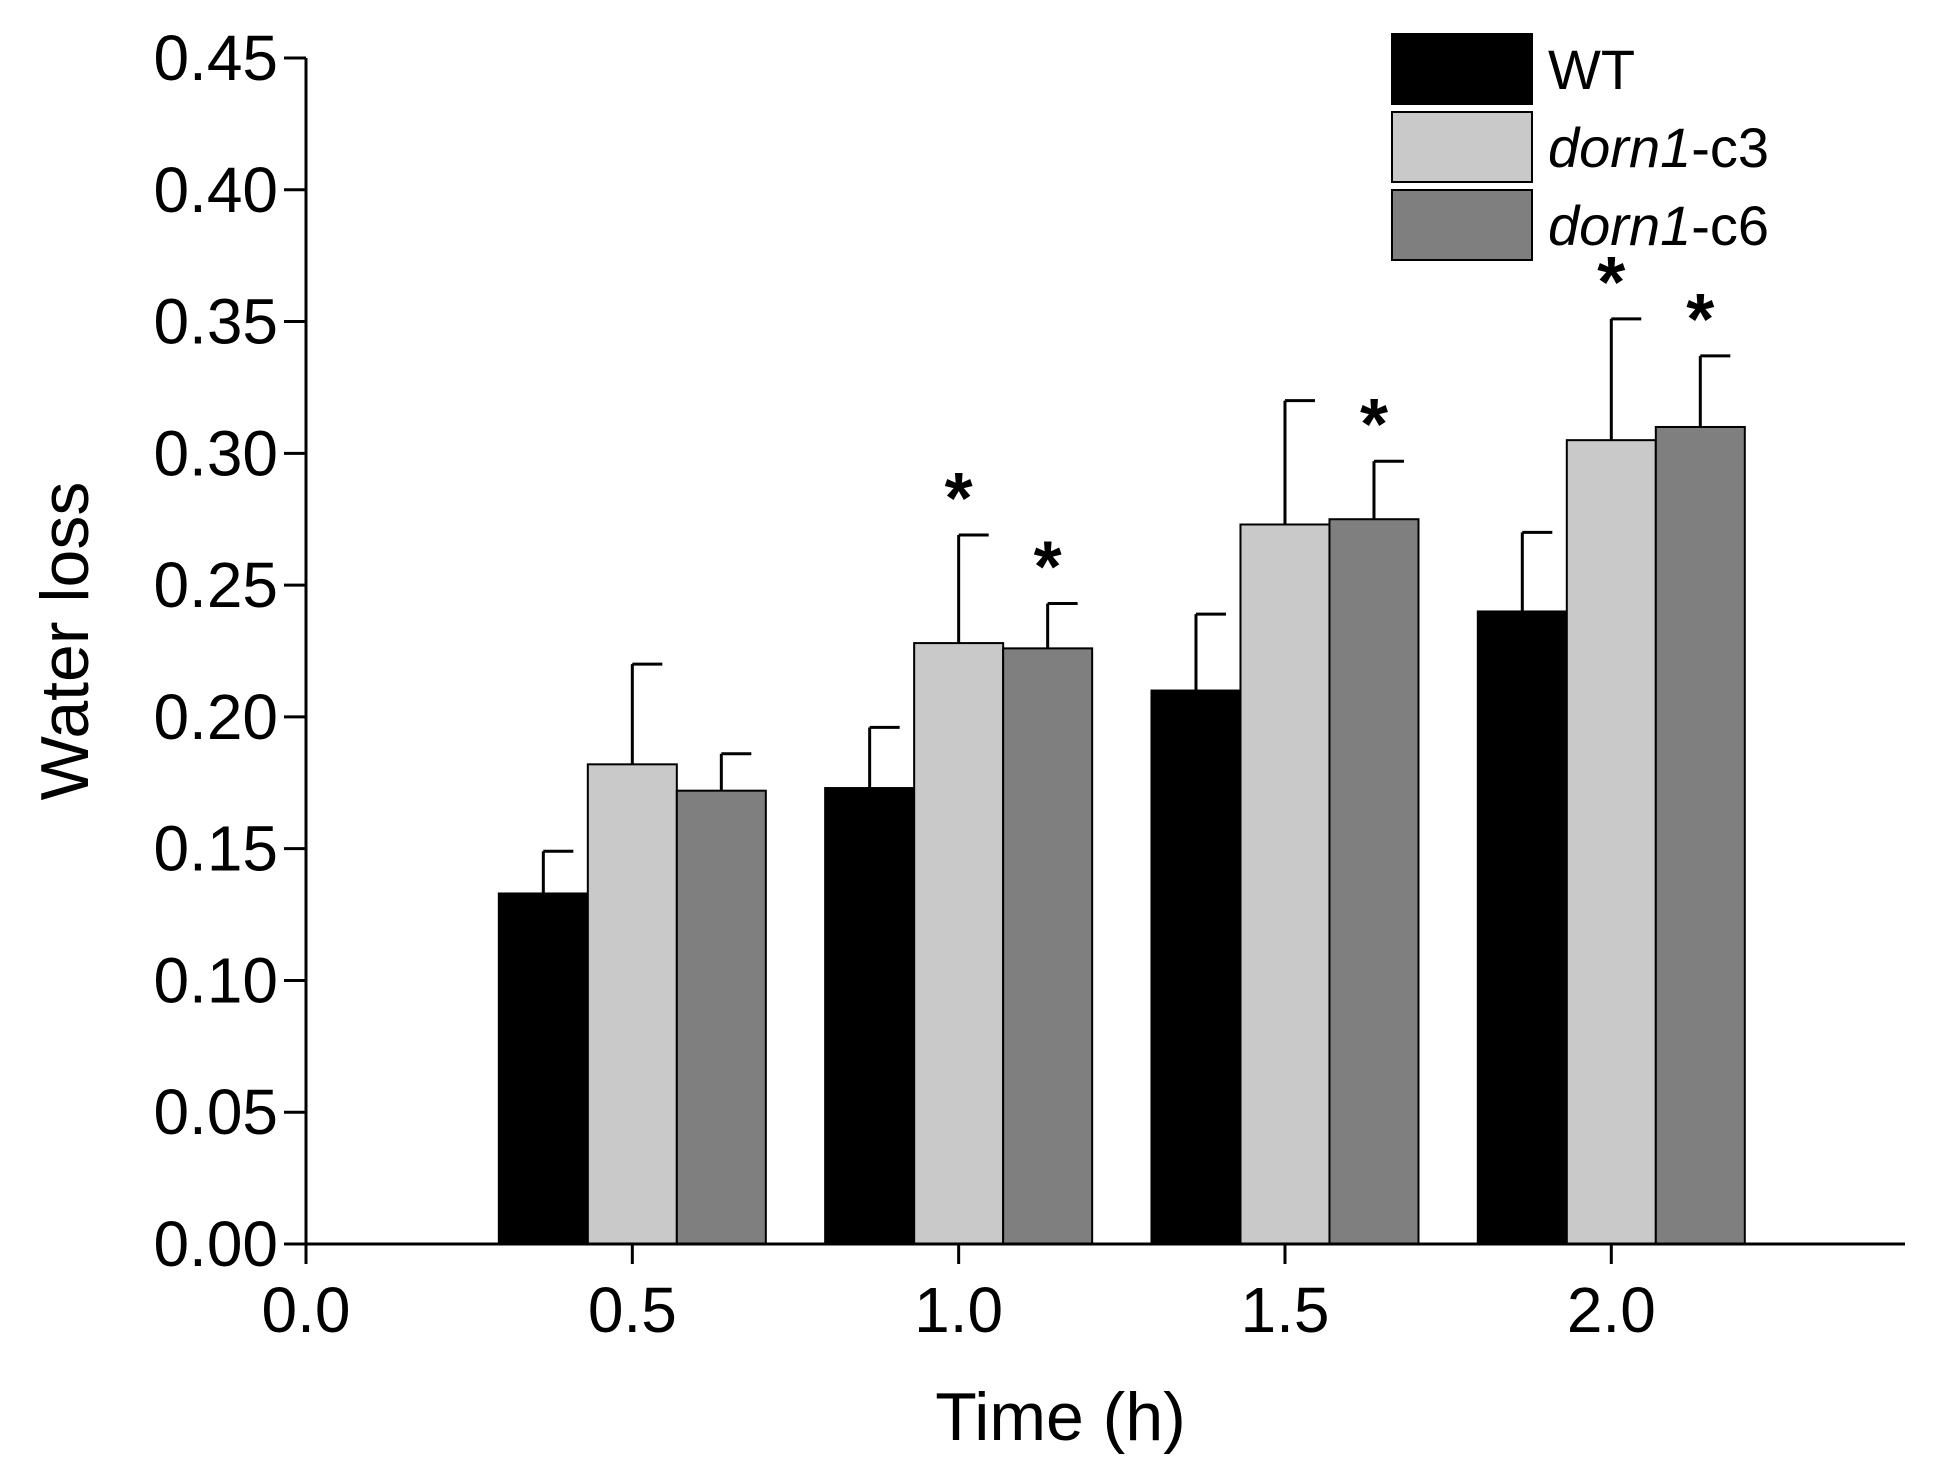 Image resolution: width=1945 pixels, height=1481 pixels. I want to click on x-tick-label: 1.0, so click(958, 1310).